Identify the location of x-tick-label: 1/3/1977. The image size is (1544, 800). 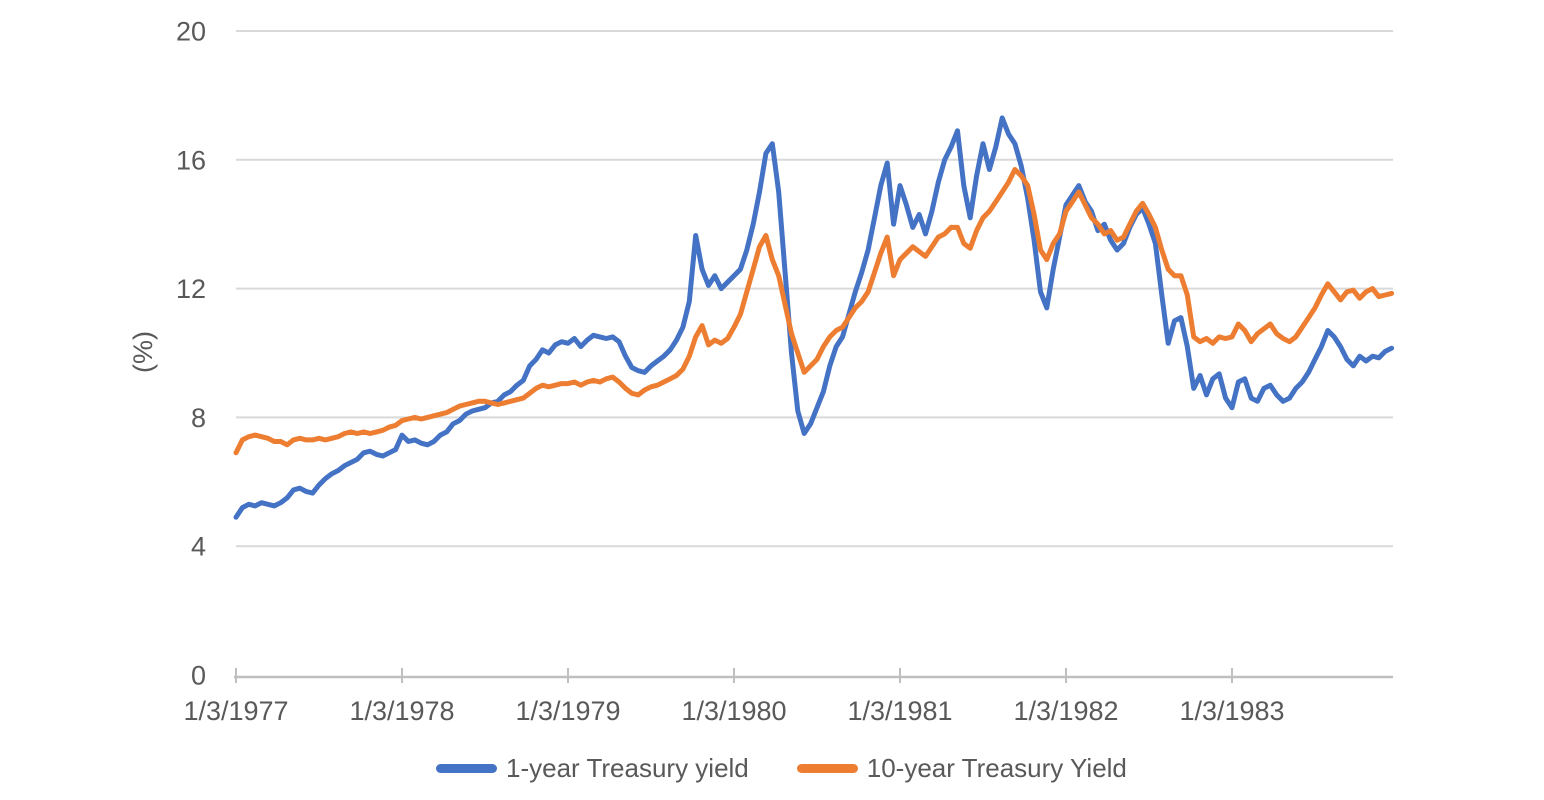
(235, 711).